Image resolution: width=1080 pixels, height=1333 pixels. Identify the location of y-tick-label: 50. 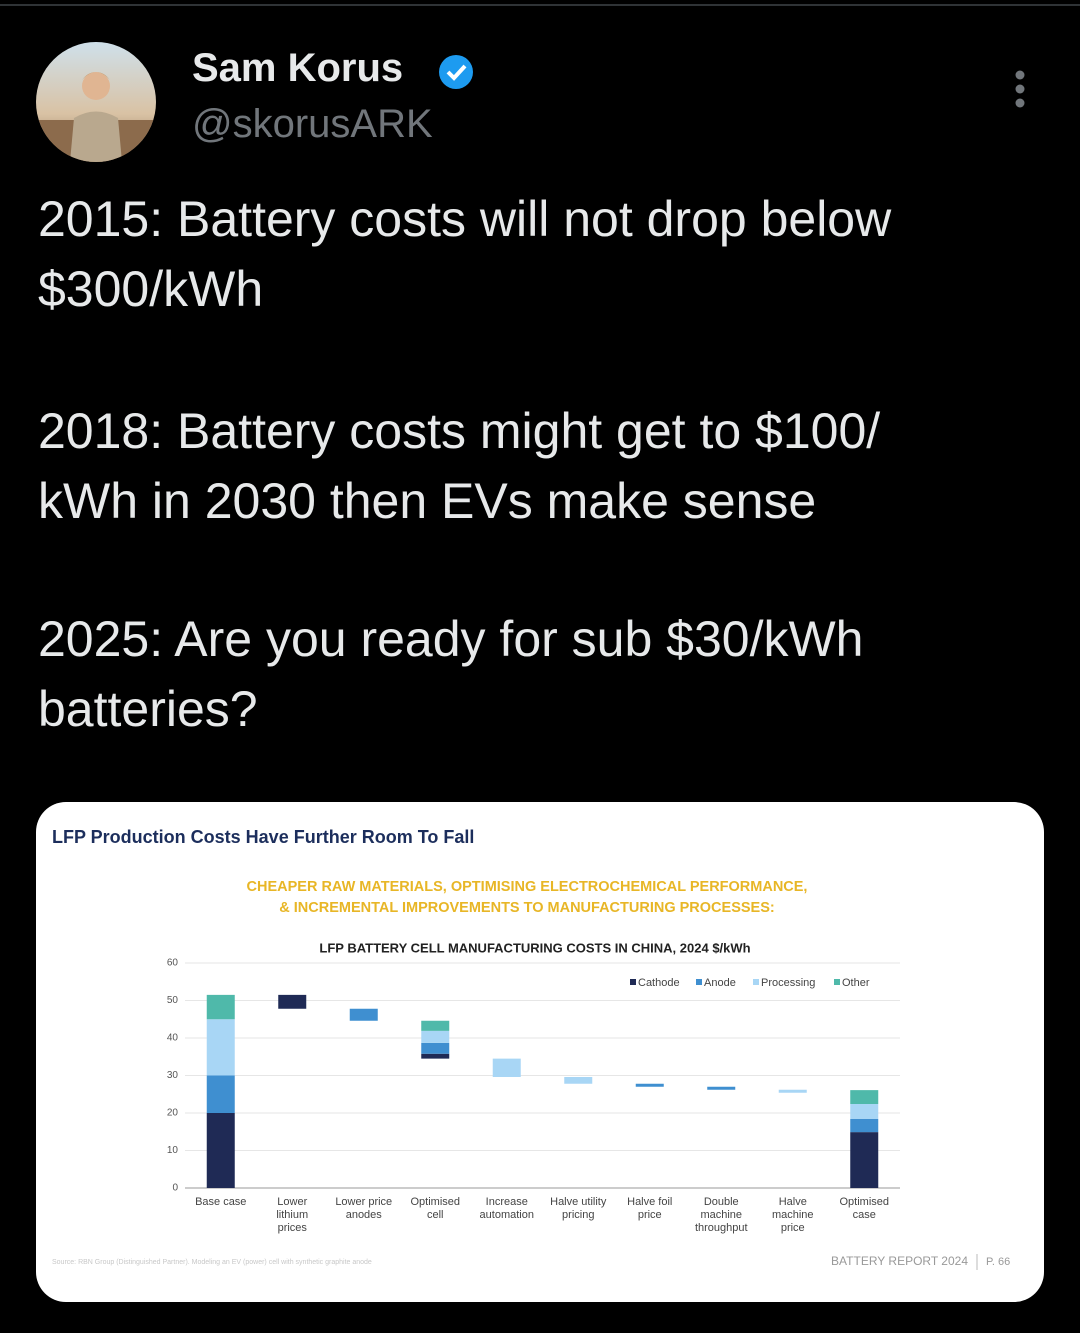
(173, 1000).